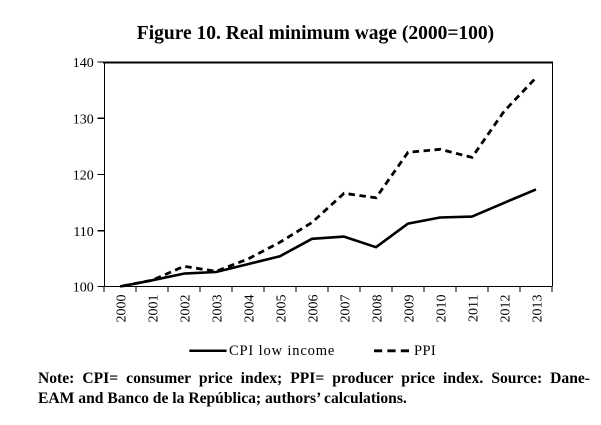  Describe the element at coordinates (474, 308) in the screenshot. I see `svg-text: 2011` at that location.